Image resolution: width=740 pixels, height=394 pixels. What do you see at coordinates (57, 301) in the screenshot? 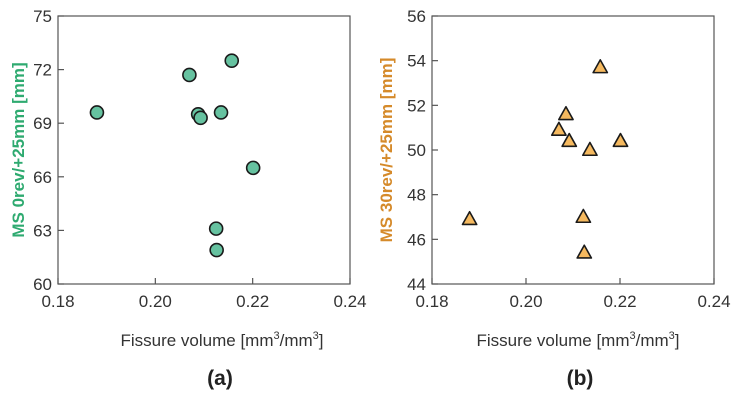
I see `chart-a-x-tick-label: 0.18` at bounding box center [57, 301].